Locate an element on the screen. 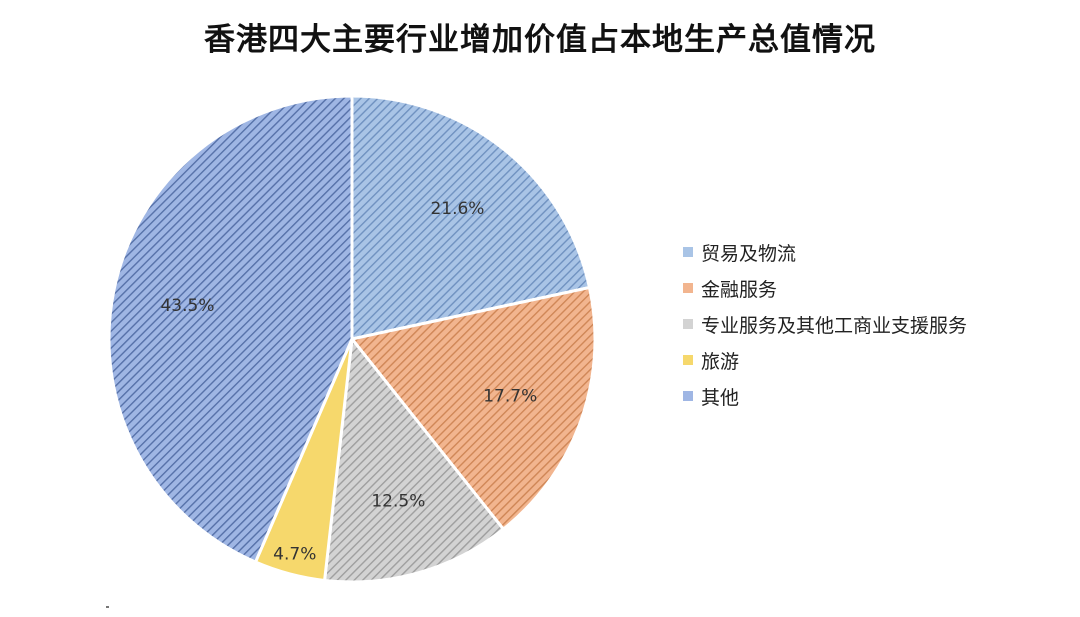 The width and height of the screenshot is (1080, 617). legend-label-financial-services: 金融服务 is located at coordinates (739, 289).